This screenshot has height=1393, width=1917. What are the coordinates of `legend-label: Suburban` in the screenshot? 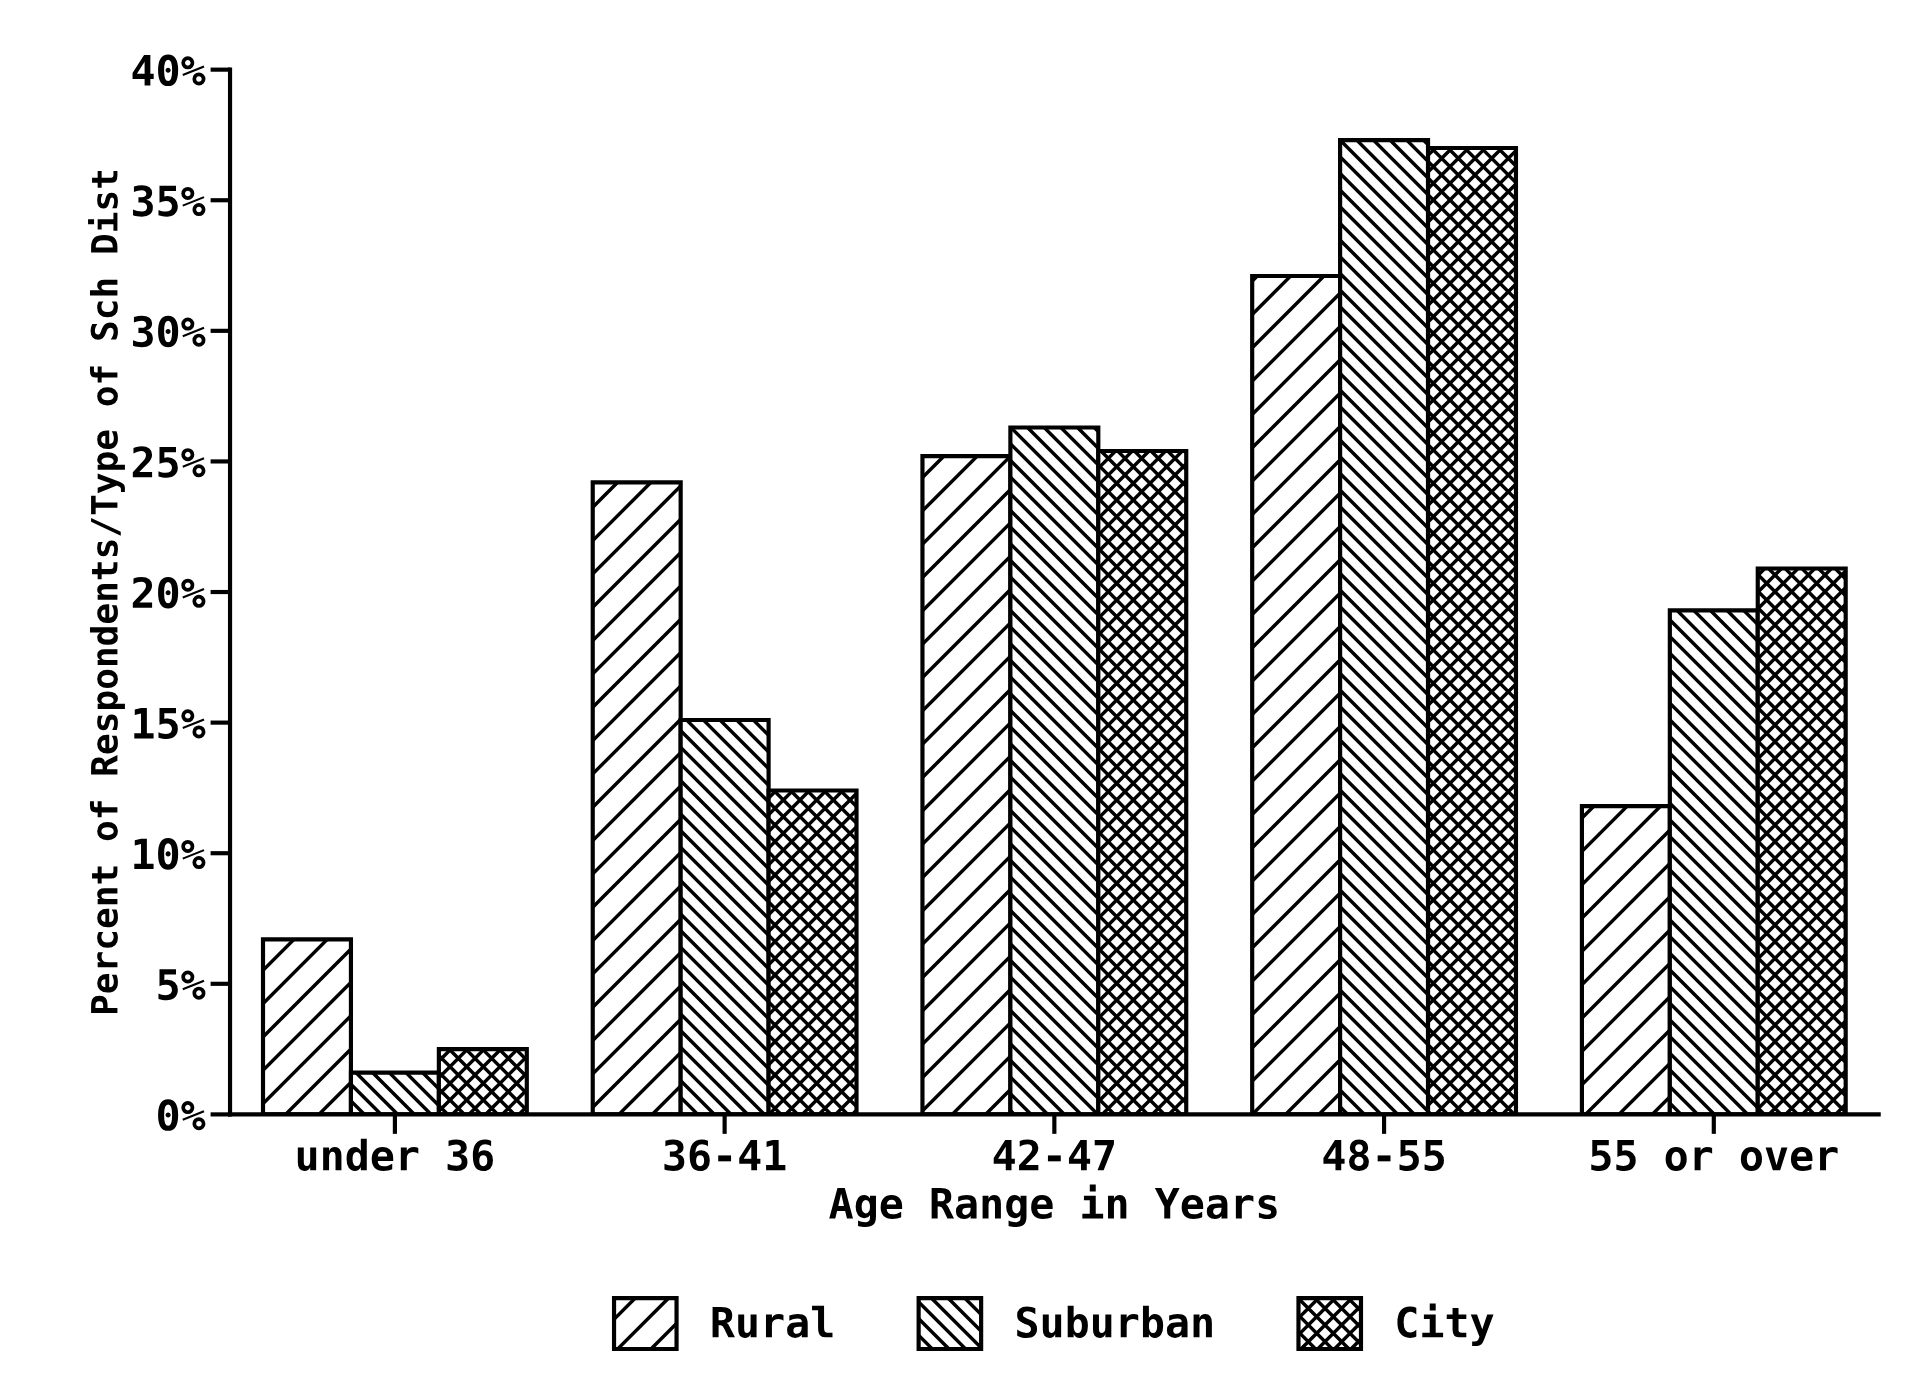 It's located at (1114, 1321).